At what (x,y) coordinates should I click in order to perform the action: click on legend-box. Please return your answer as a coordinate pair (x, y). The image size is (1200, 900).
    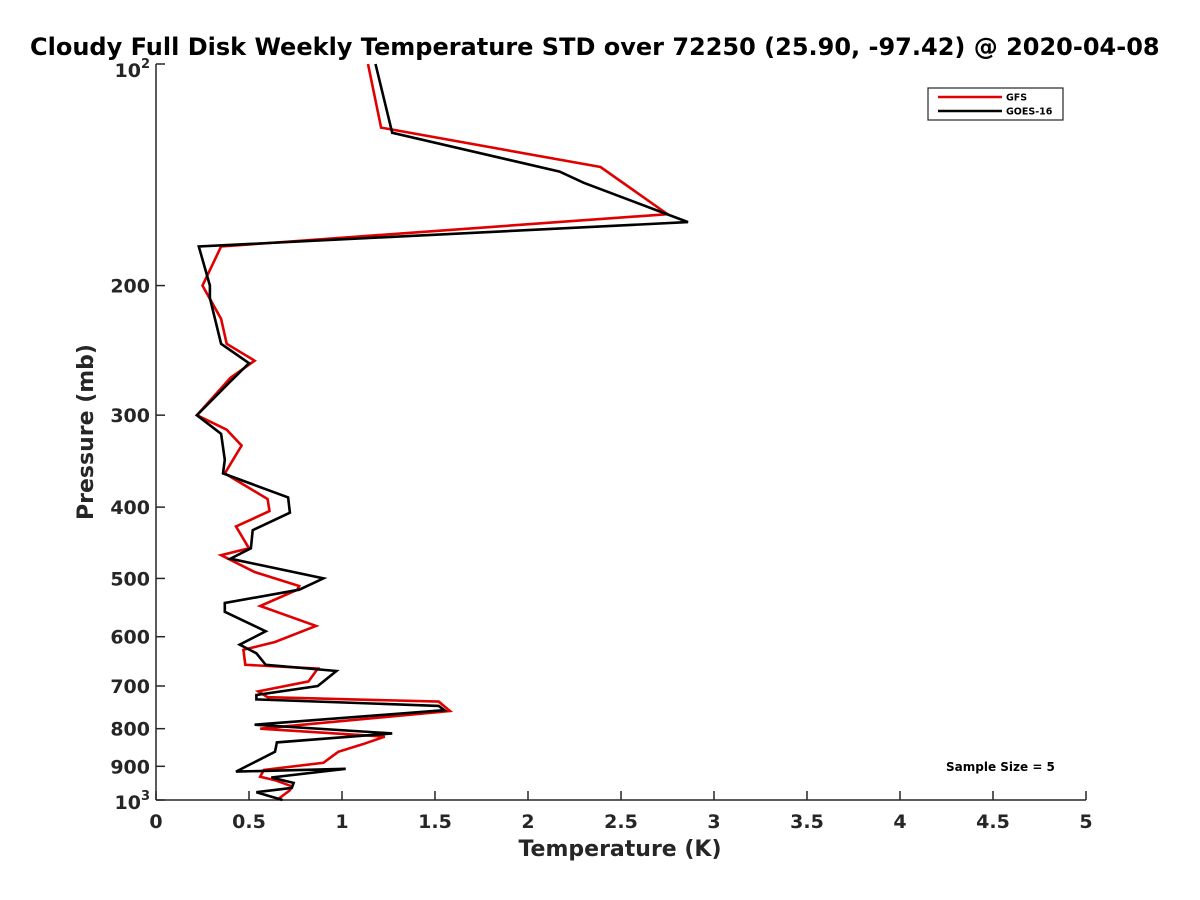
    Looking at the image, I should click on (995, 104).